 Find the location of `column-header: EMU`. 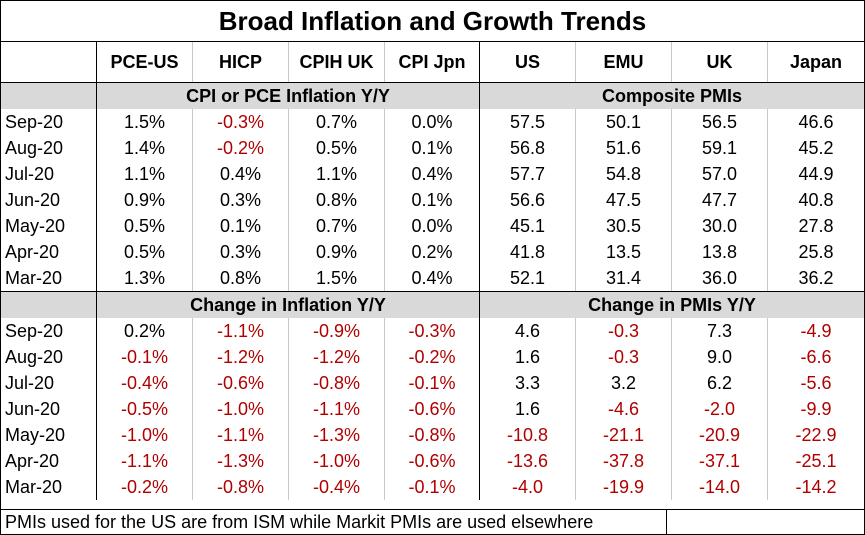

column-header: EMU is located at coordinates (624, 62).